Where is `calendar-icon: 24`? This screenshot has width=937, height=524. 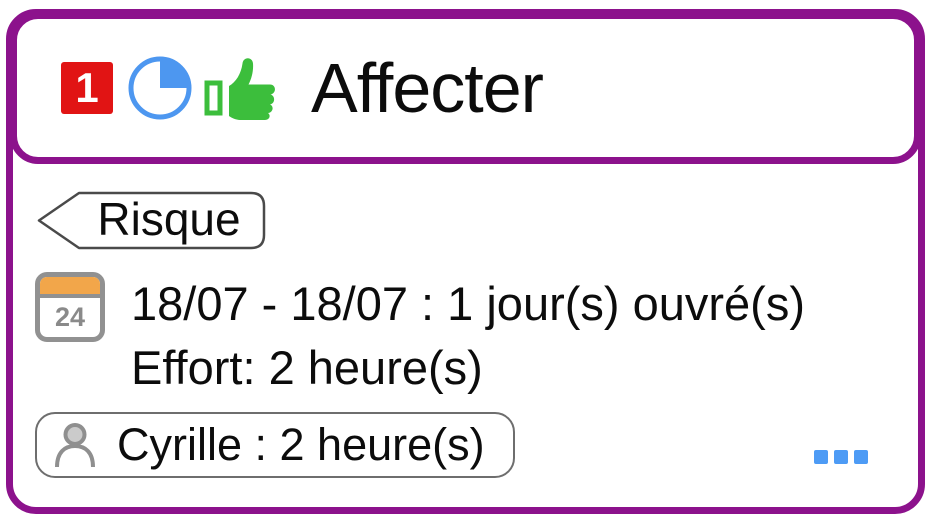 calendar-icon: 24 is located at coordinates (70, 307).